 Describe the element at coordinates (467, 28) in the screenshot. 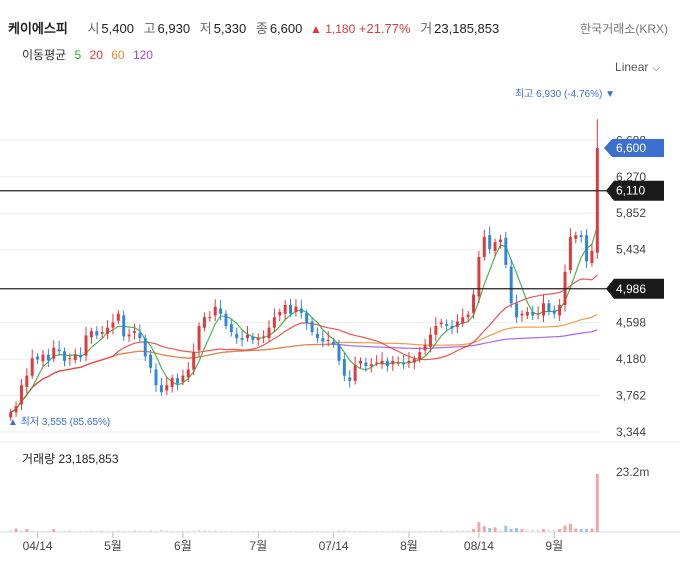

I see `volume-value: 23,185,853` at that location.